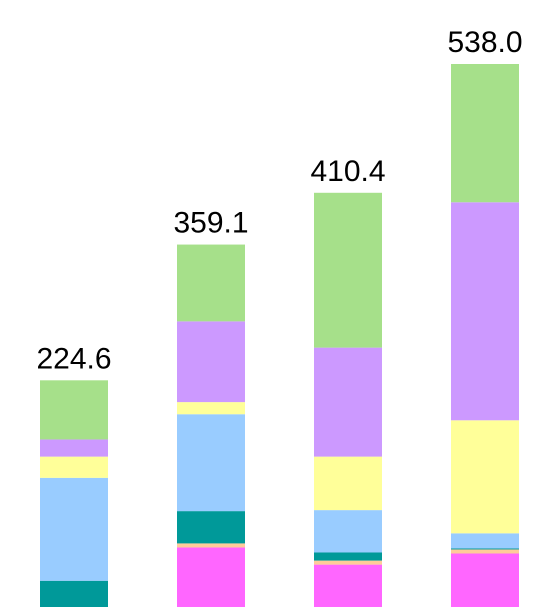  Describe the element at coordinates (347, 171) in the screenshot. I see `total-label: 410.4` at that location.